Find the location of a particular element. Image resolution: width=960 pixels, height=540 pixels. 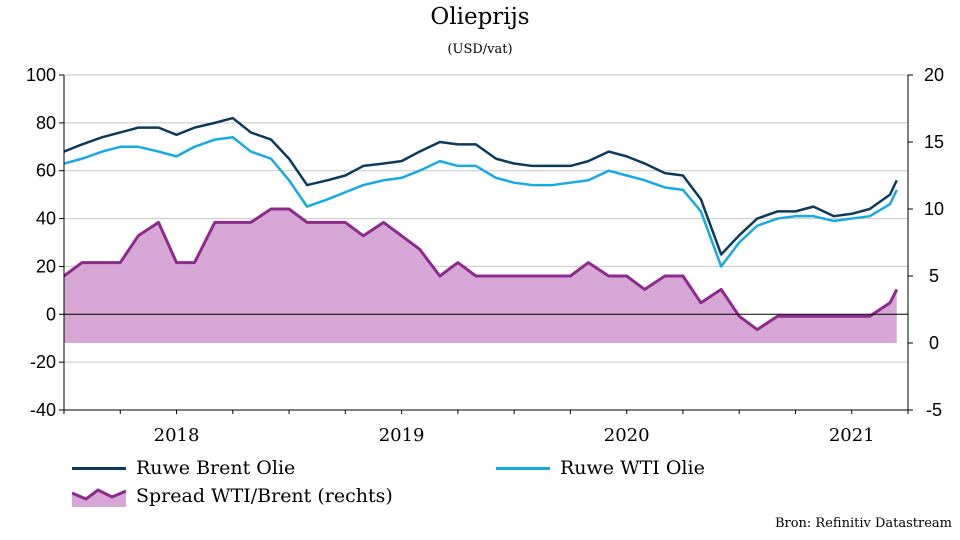

x-tick-label: 2021 is located at coordinates (852, 435).